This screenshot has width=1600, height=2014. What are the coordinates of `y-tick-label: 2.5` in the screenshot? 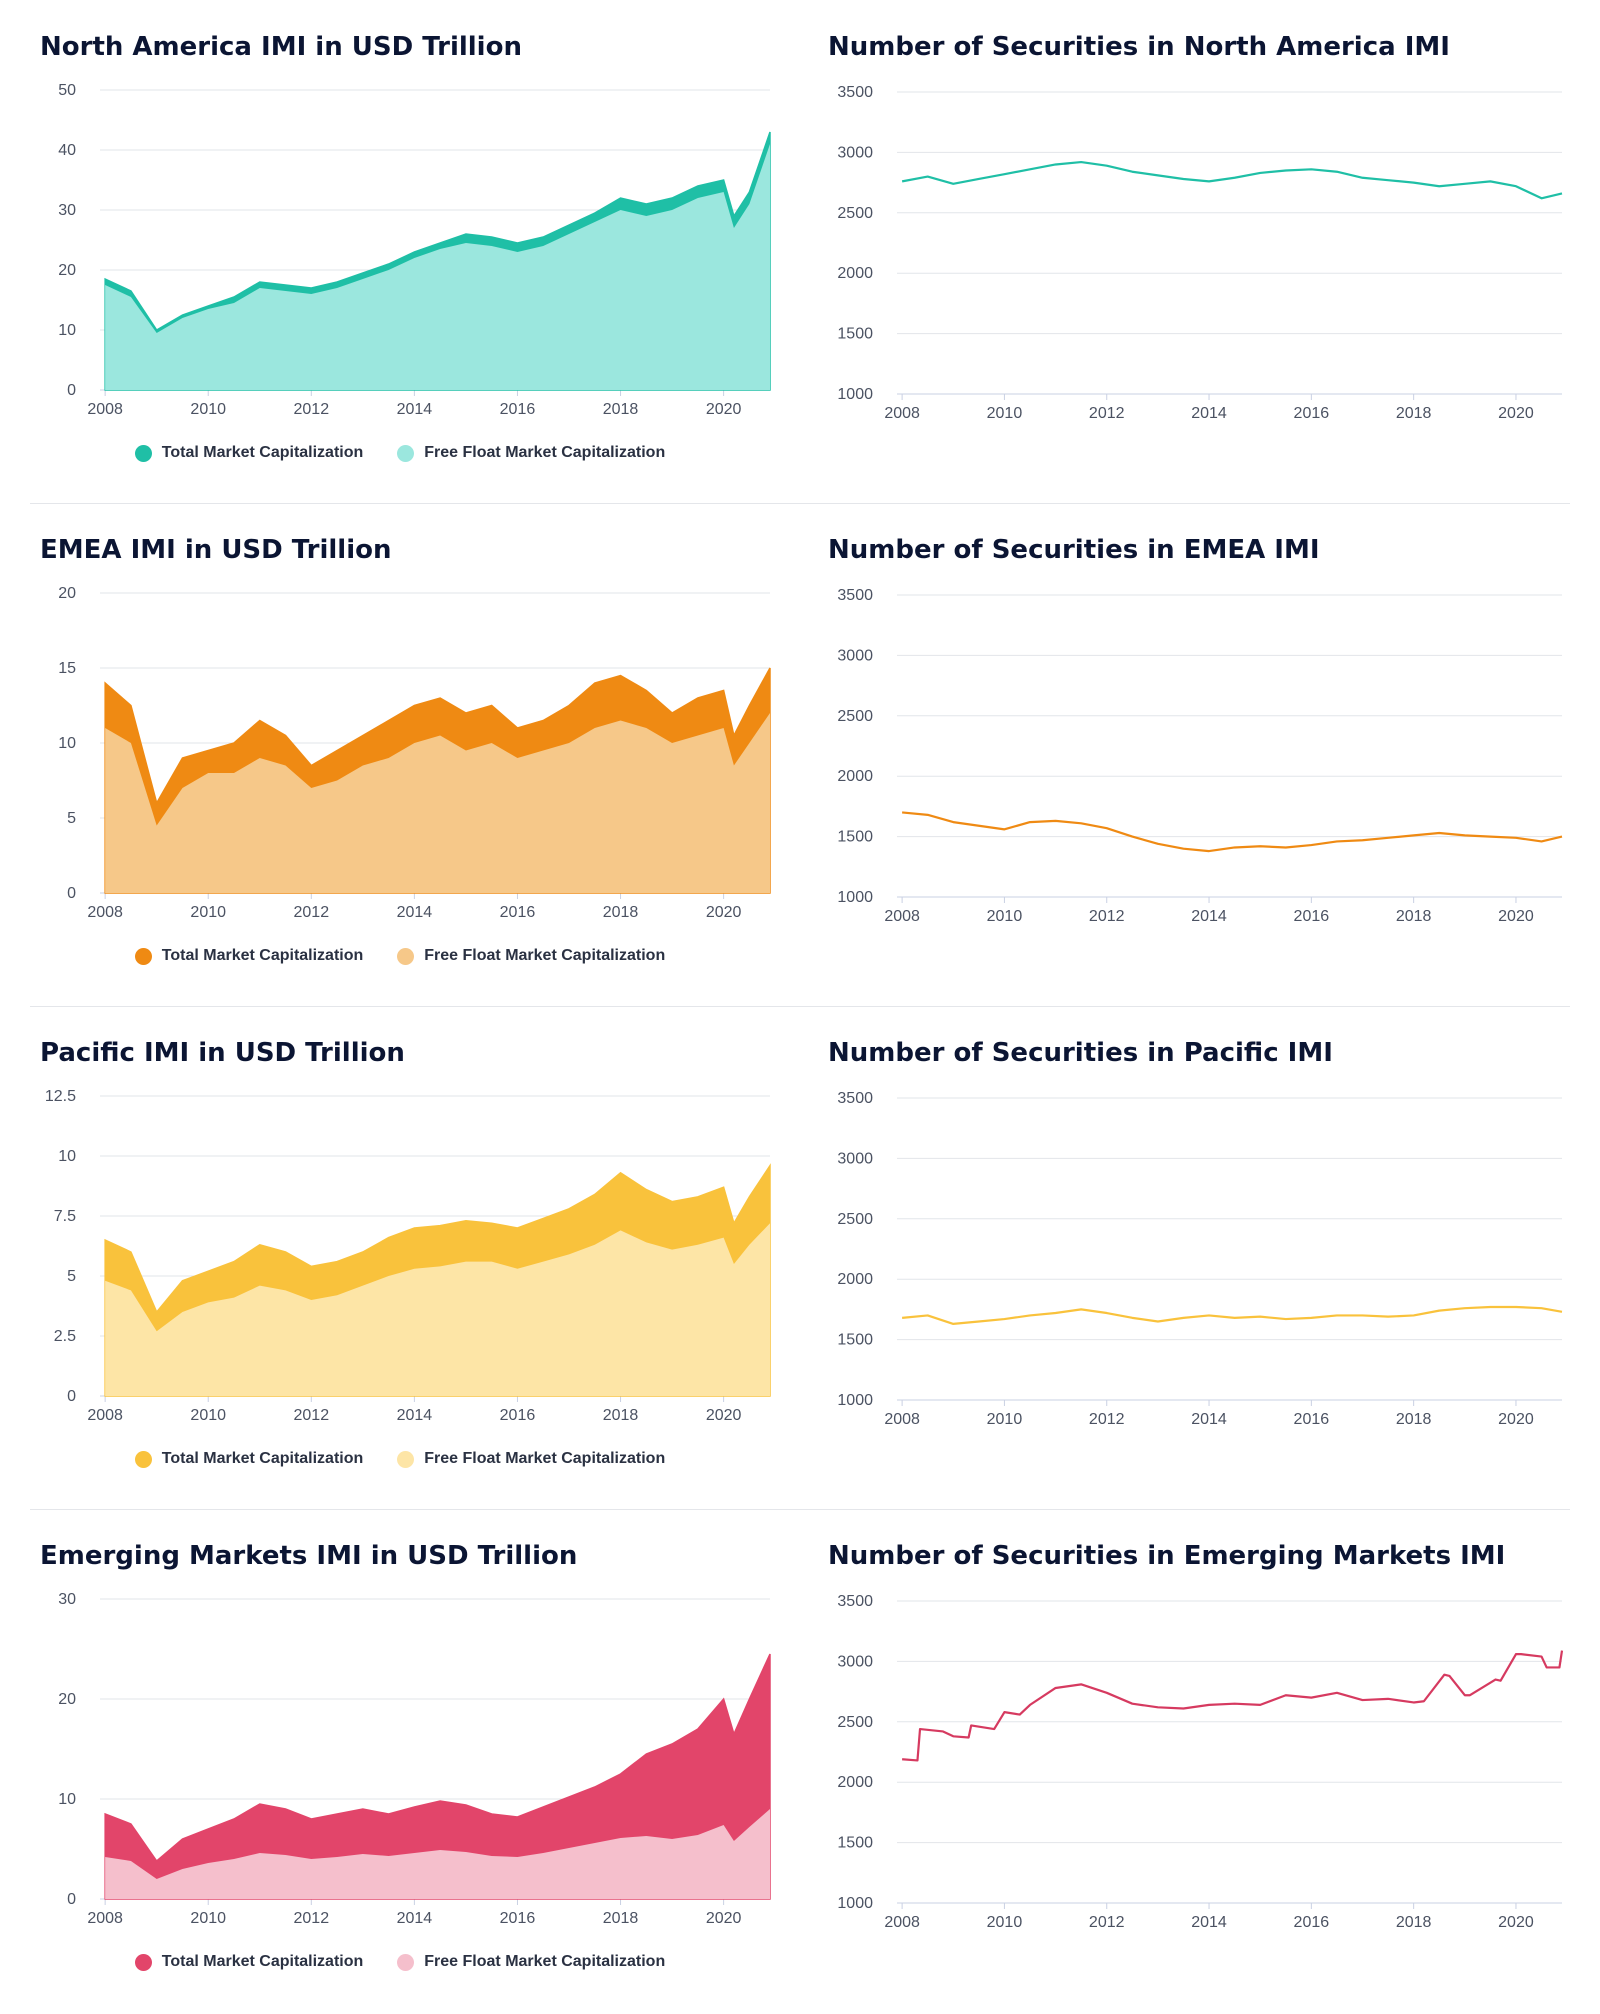 It's located at (65, 1336).